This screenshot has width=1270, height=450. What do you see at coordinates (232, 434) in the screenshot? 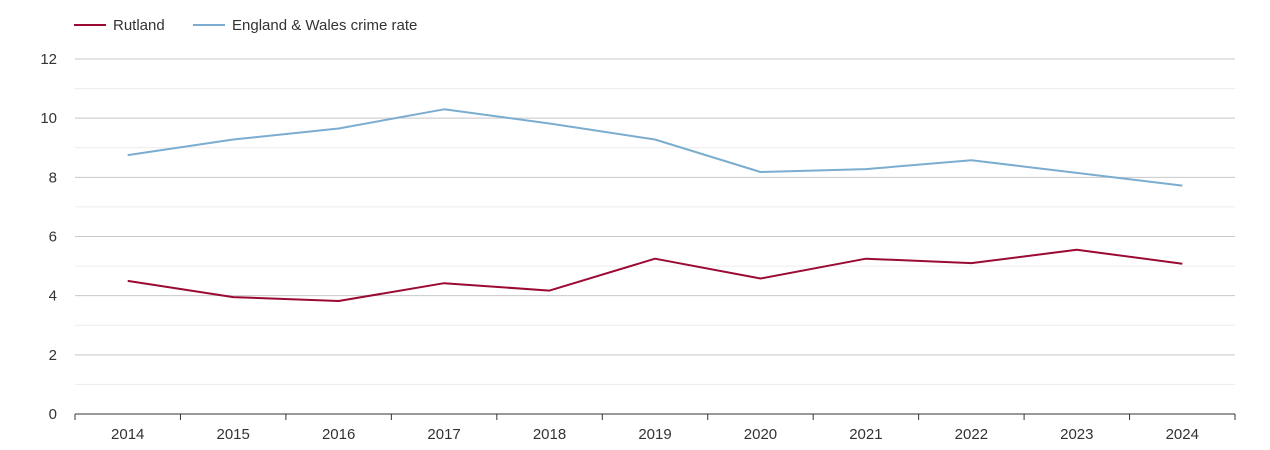
I see `x-tick-label: 2015` at bounding box center [232, 434].